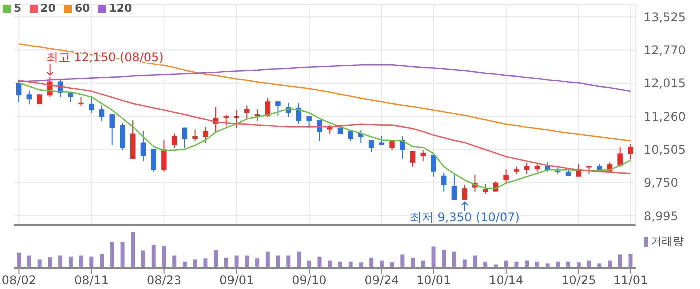 Image resolution: width=700 pixels, height=289 pixels. I want to click on x-tick-label: 09/24, so click(382, 281).